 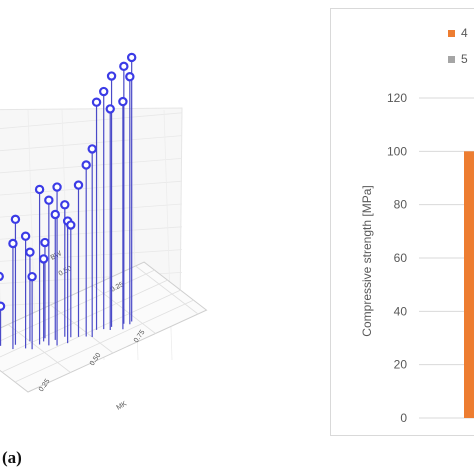 I want to click on y-tick-label: 60, so click(x=401, y=258).